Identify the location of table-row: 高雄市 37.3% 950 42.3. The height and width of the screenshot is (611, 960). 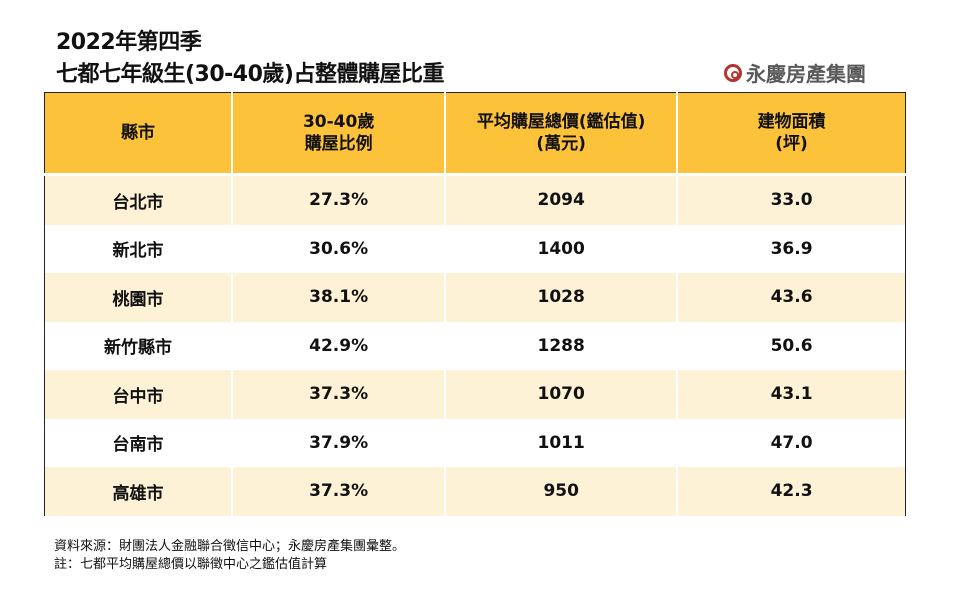
(475, 491).